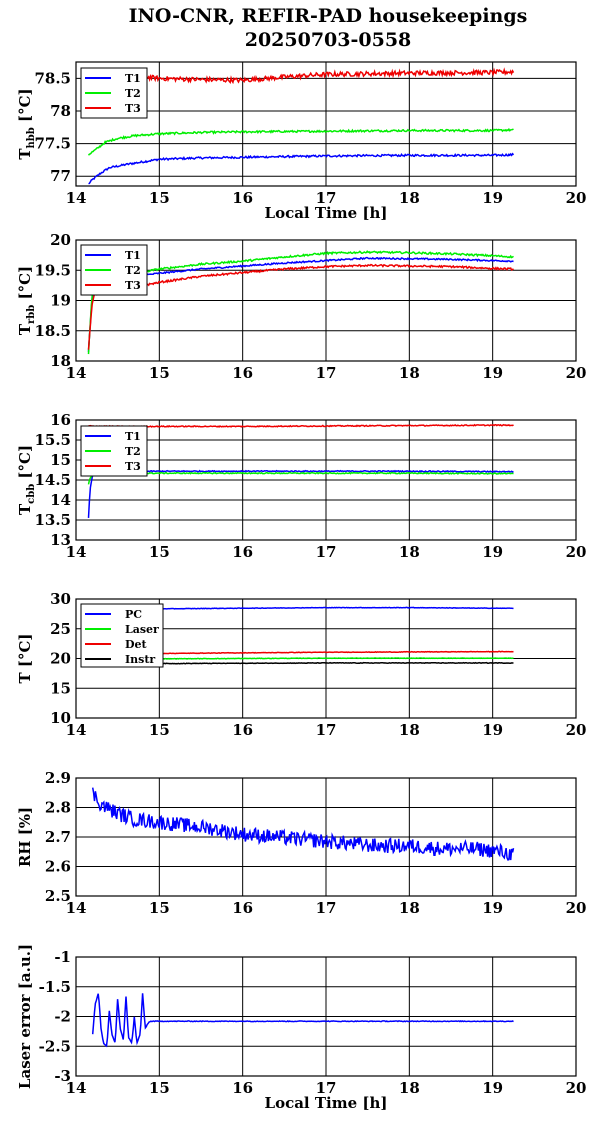 The width and height of the screenshot is (595, 1134). Describe the element at coordinates (26, 300) in the screenshot. I see `y-axis-label: Trbb [°C]` at that location.